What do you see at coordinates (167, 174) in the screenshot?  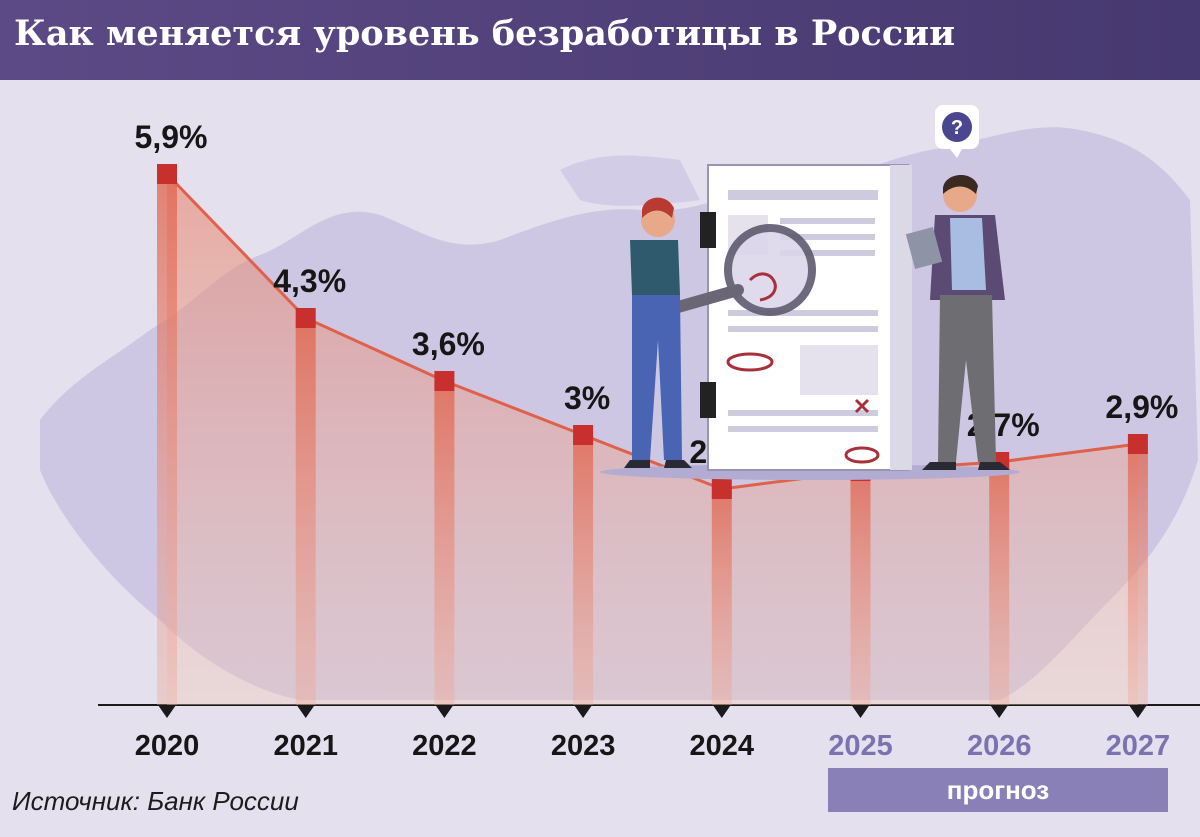 I see `data-point-2020` at bounding box center [167, 174].